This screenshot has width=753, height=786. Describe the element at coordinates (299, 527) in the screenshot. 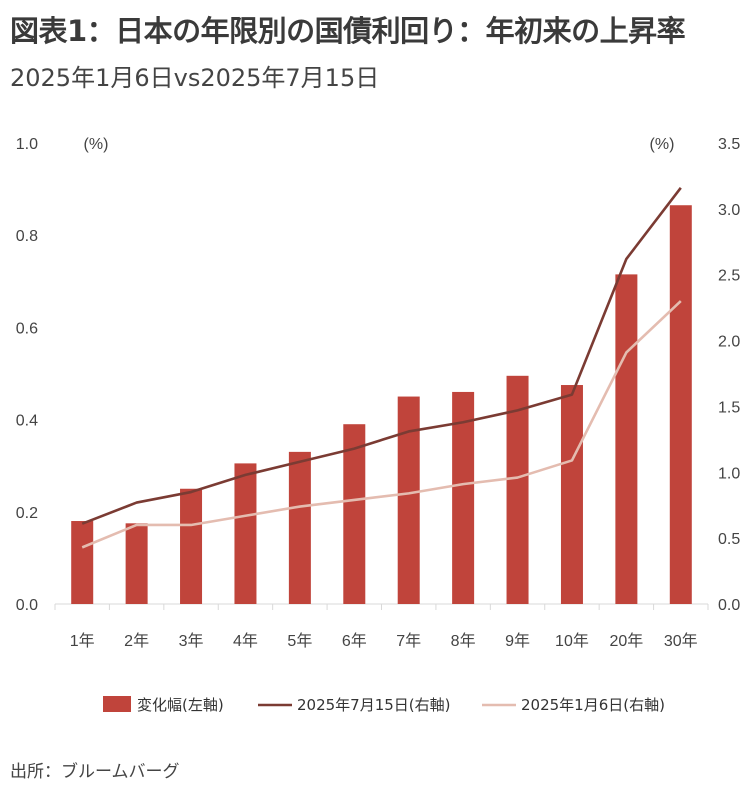

I see `bar-5年` at that location.